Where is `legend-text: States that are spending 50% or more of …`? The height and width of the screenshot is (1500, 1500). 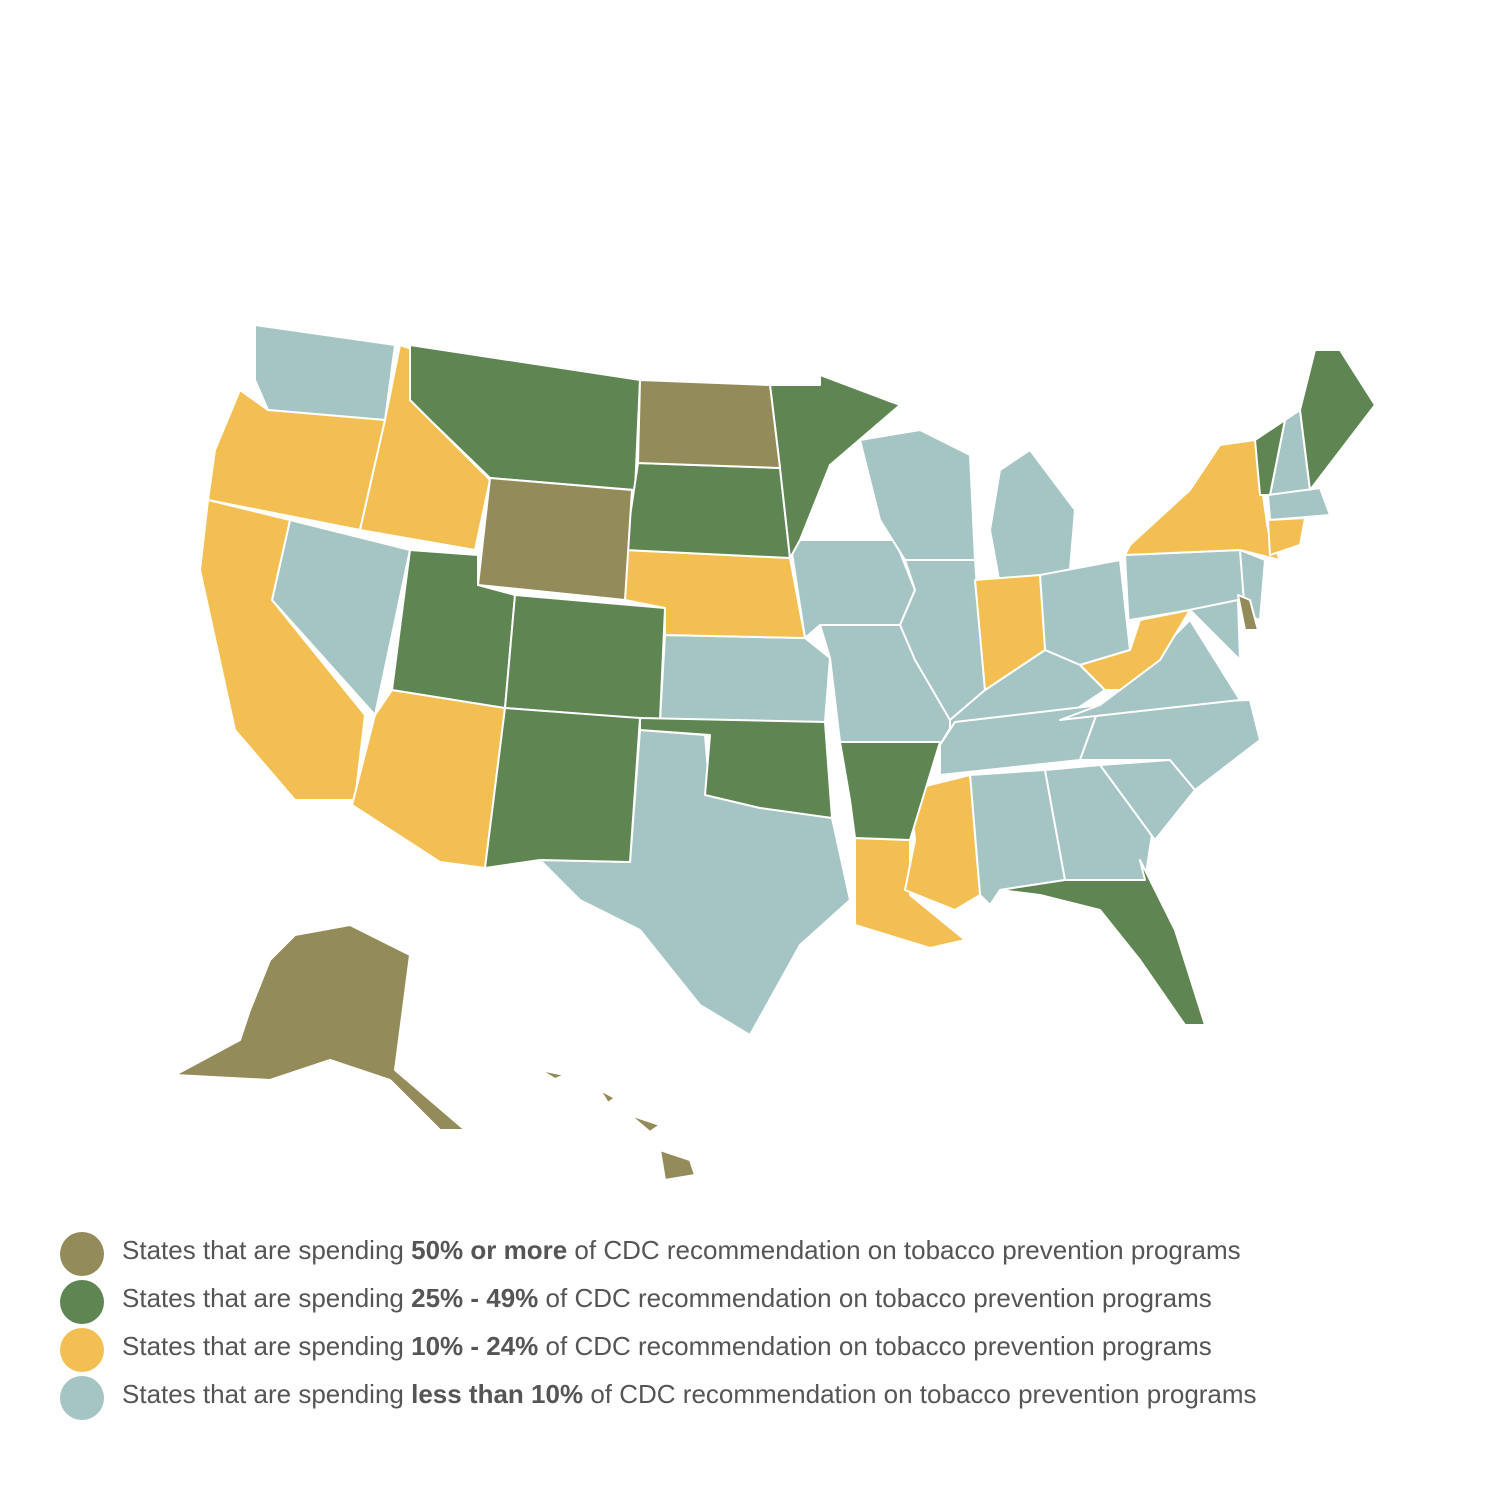 legend-text: States that are spending 50% or more of … is located at coordinates (732, 1250).